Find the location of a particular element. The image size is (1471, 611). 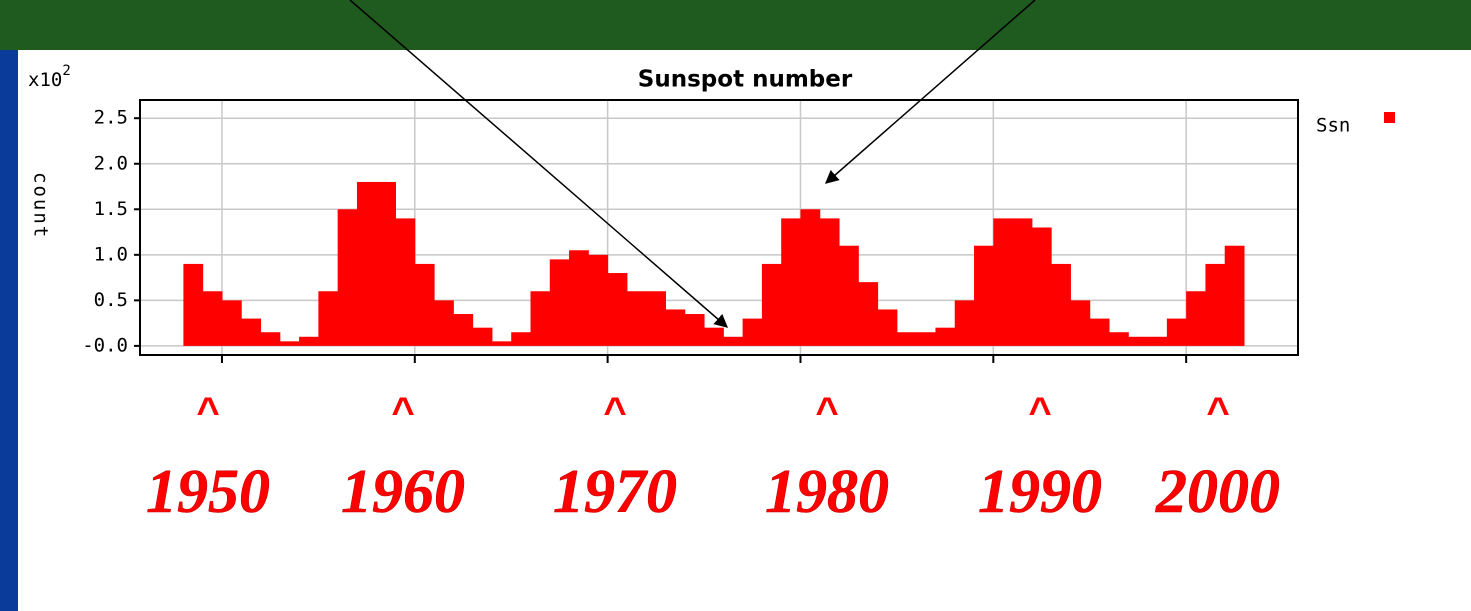

legend-label: Ssn is located at coordinates (1333, 126).